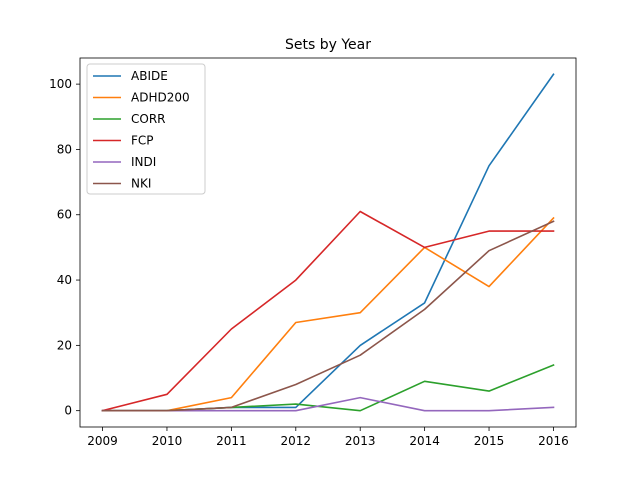  I want to click on y-axis: 0 20 40 60 80 100, so click(64, 247).